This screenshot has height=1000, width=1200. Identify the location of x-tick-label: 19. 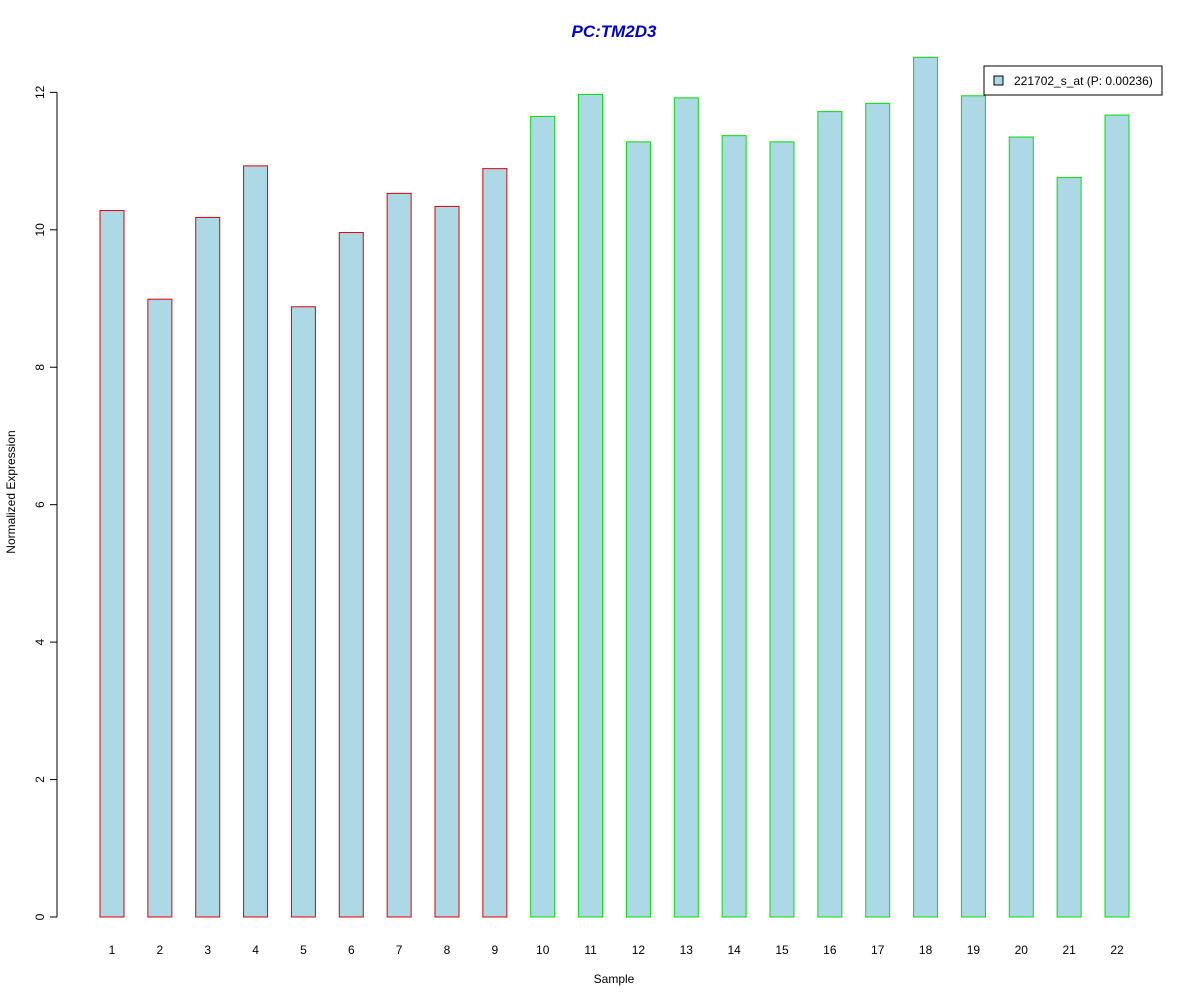
(974, 950).